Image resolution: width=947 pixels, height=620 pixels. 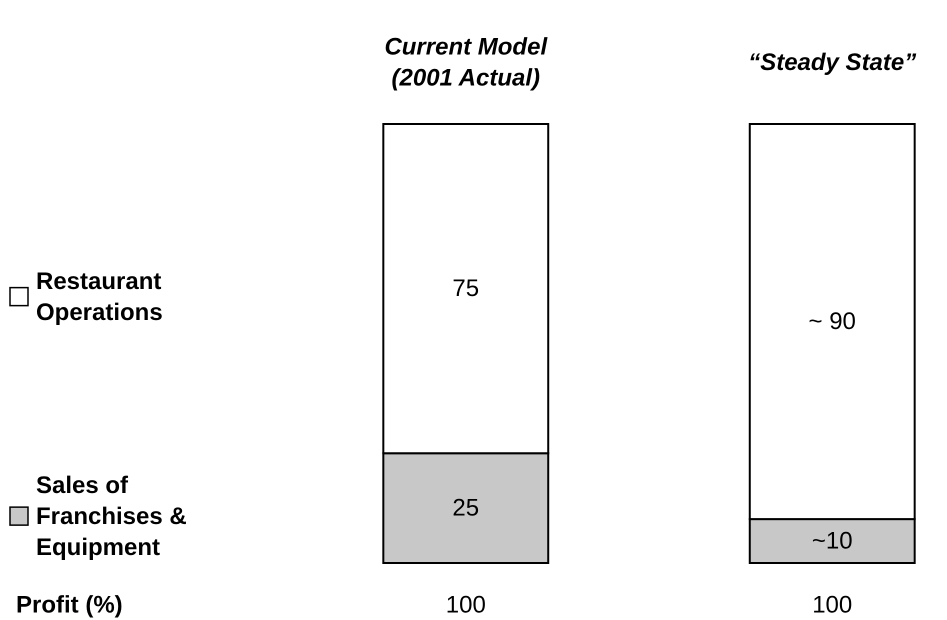 I want to click on x-tick-label: Current Model (2001 Actual), so click(x=466, y=62).